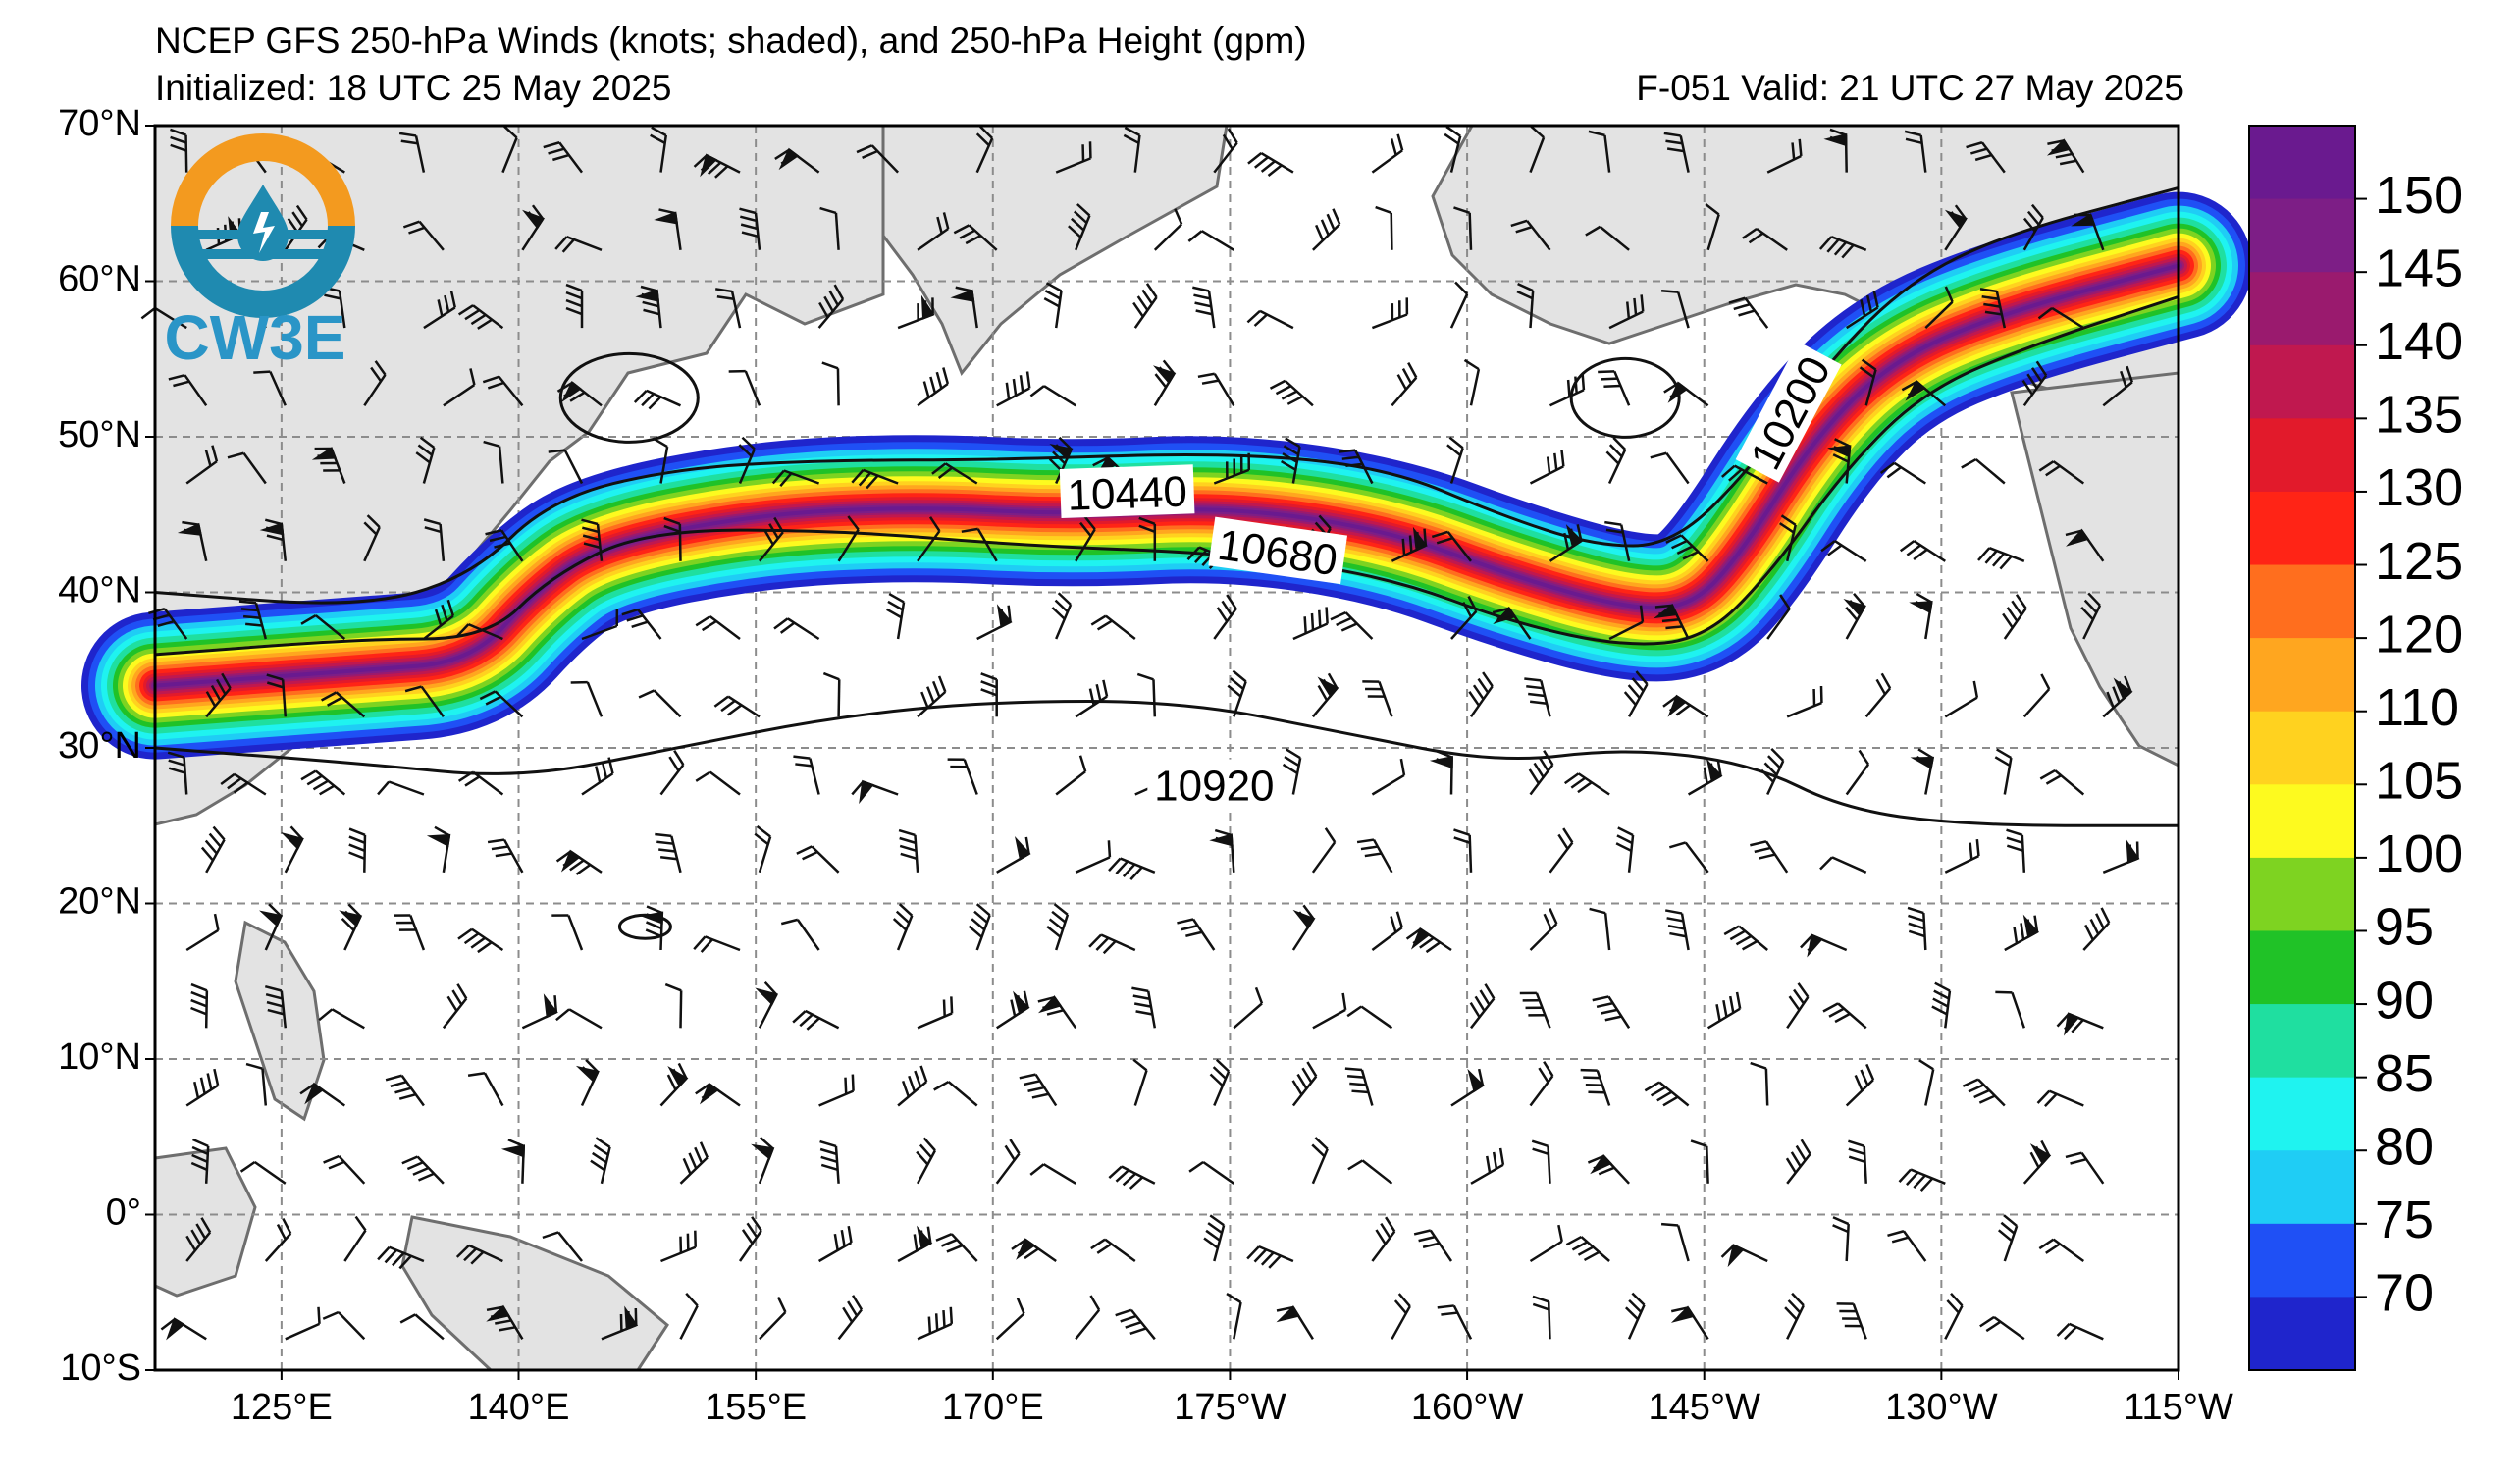 This screenshot has height=1483, width=2520. I want to click on contour-label-text: 10440, so click(1127, 494).